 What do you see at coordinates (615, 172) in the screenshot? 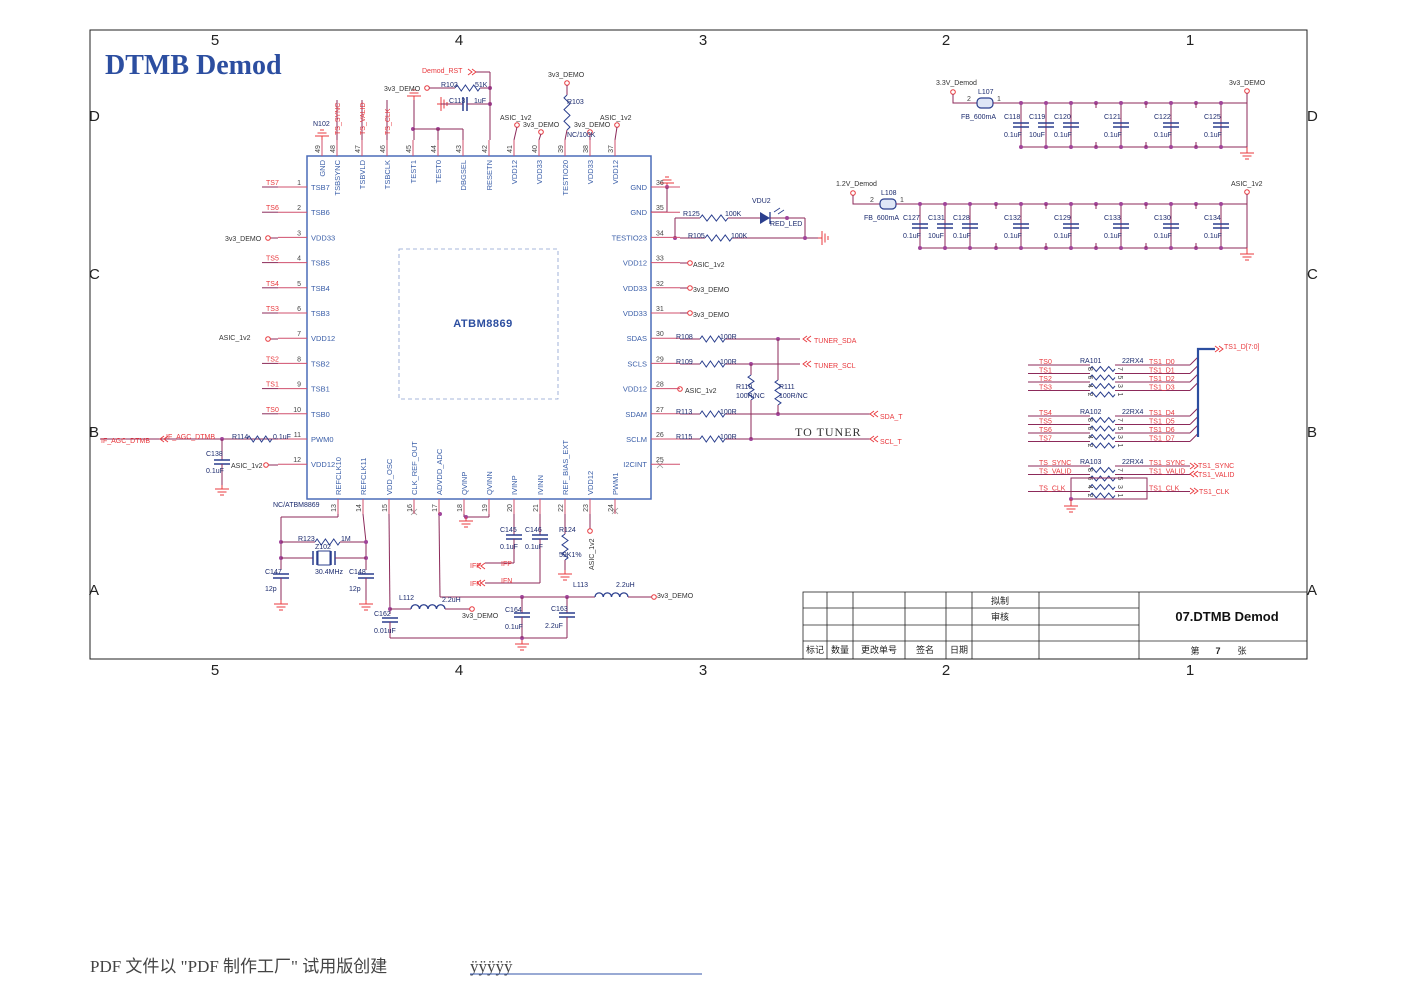
I see `pin-name: VDD12` at bounding box center [615, 172].